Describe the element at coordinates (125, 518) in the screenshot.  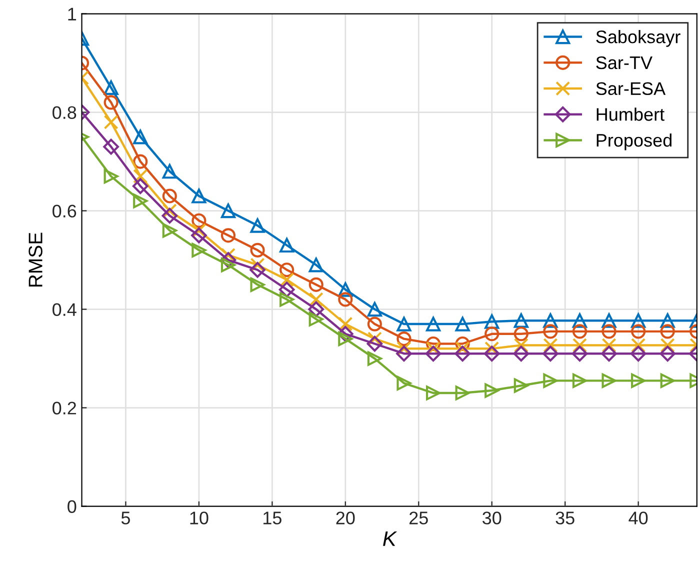
I see `x-tick-label: 5` at that location.